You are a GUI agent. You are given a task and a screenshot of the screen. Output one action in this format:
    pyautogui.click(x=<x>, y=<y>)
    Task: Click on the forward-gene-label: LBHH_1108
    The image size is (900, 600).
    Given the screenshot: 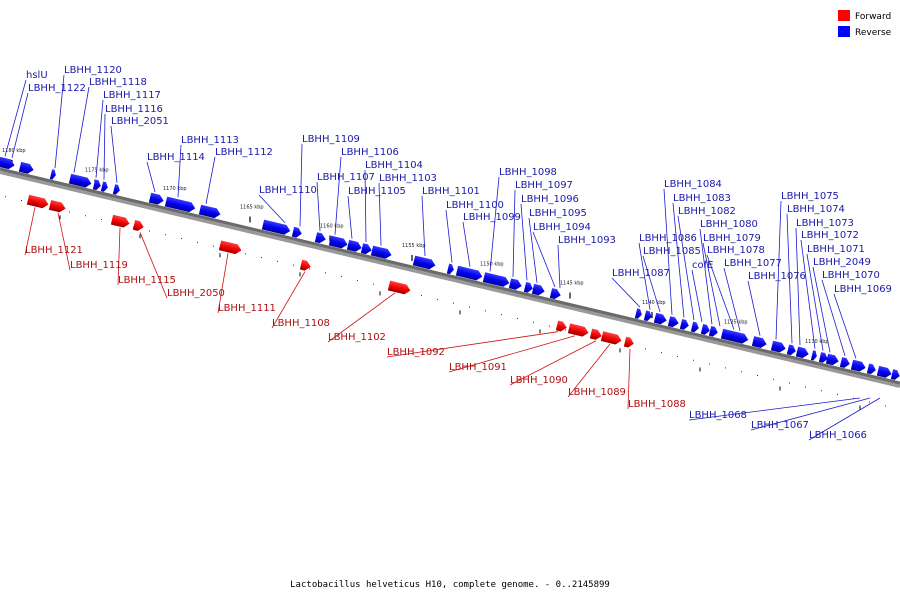 What is the action you would take?
    pyautogui.click(x=301, y=323)
    